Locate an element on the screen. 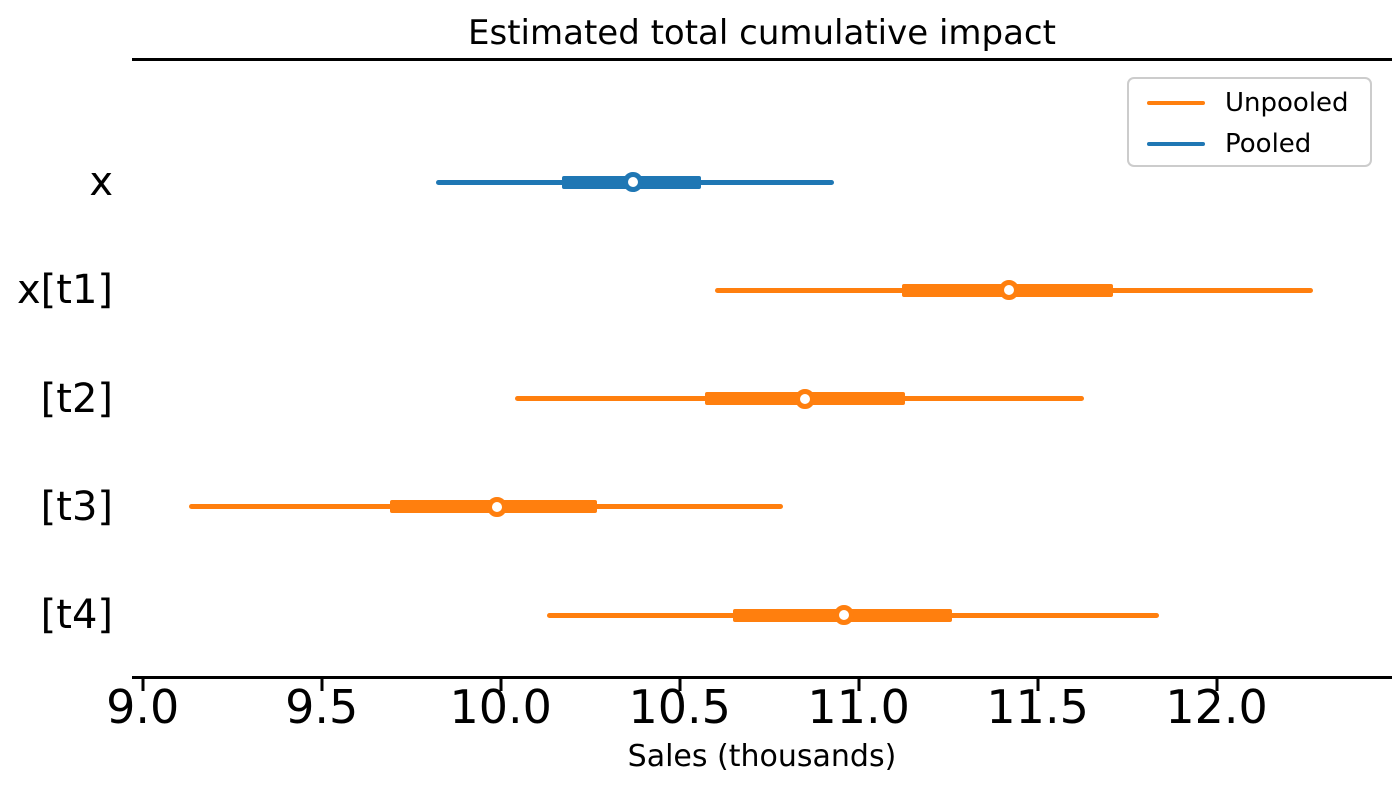  row-label: x is located at coordinates (101, 182).